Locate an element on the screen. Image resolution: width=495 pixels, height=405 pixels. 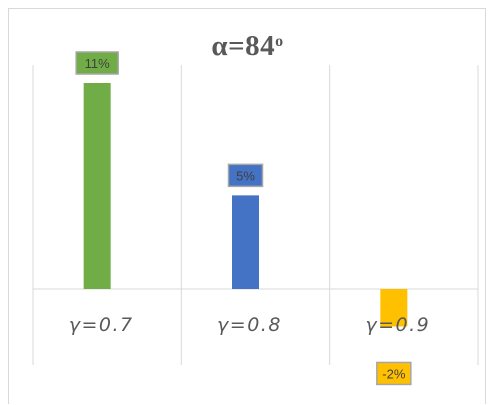
data-label: 5% is located at coordinates (245, 175).